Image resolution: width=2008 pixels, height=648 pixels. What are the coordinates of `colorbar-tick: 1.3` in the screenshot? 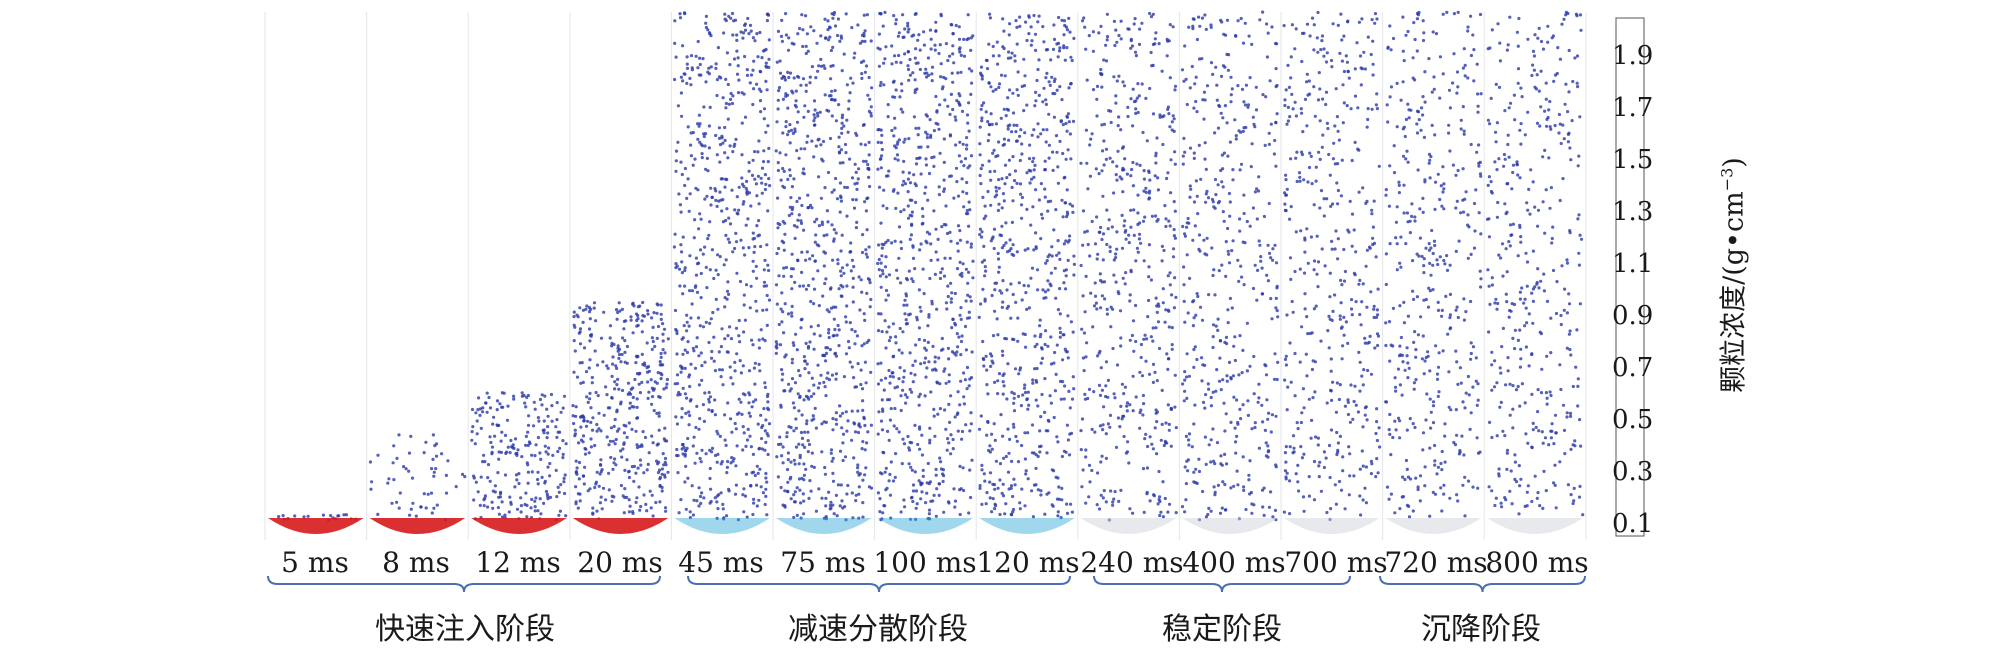 It's located at (1632, 212).